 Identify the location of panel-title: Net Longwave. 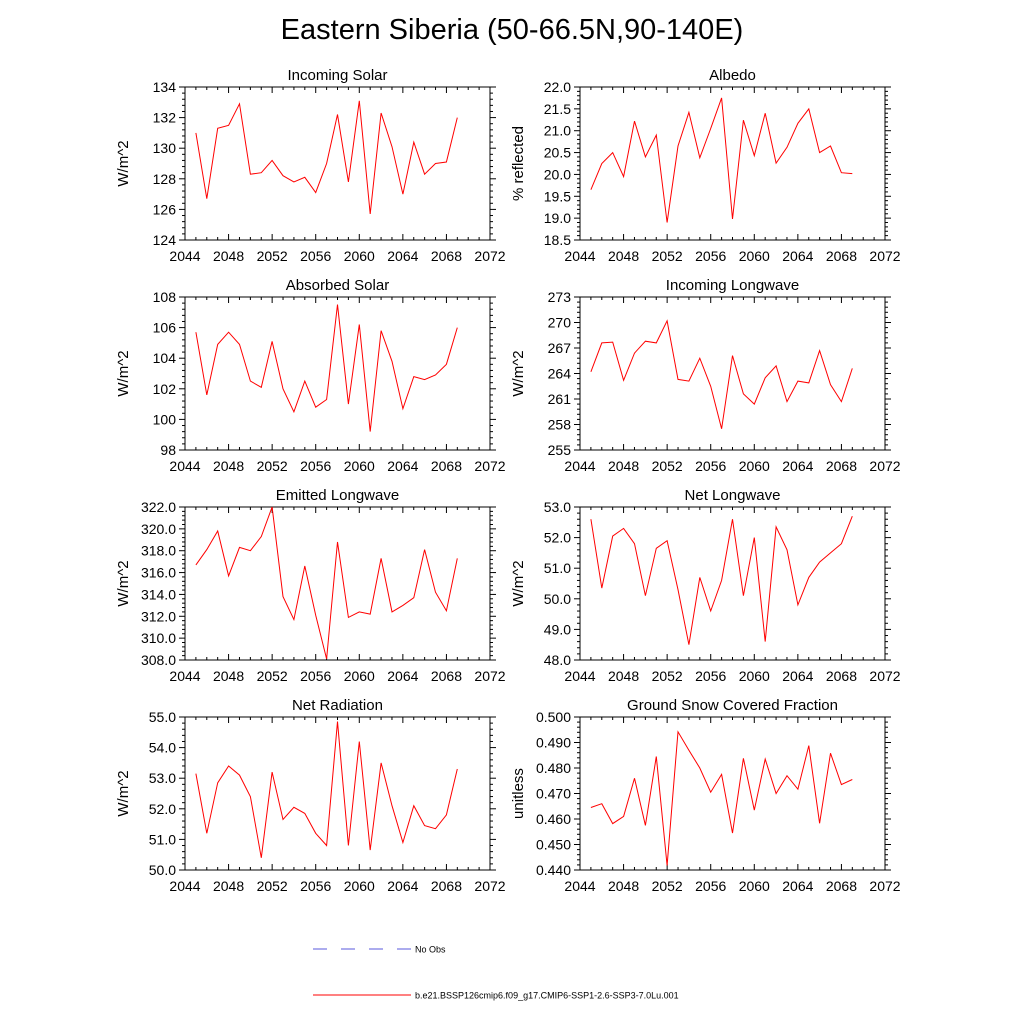
(733, 495).